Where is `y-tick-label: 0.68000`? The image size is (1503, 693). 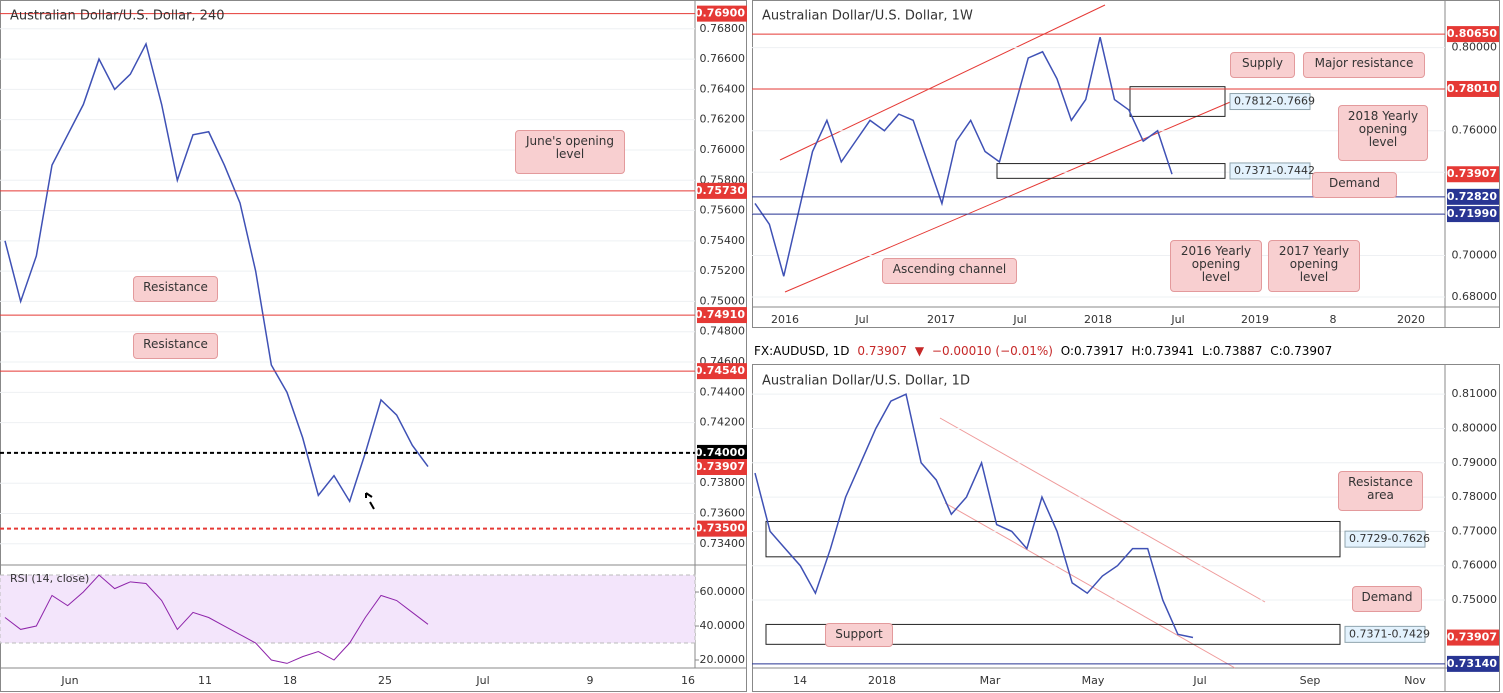
y-tick-label: 0.68000 is located at coordinates (1475, 296).